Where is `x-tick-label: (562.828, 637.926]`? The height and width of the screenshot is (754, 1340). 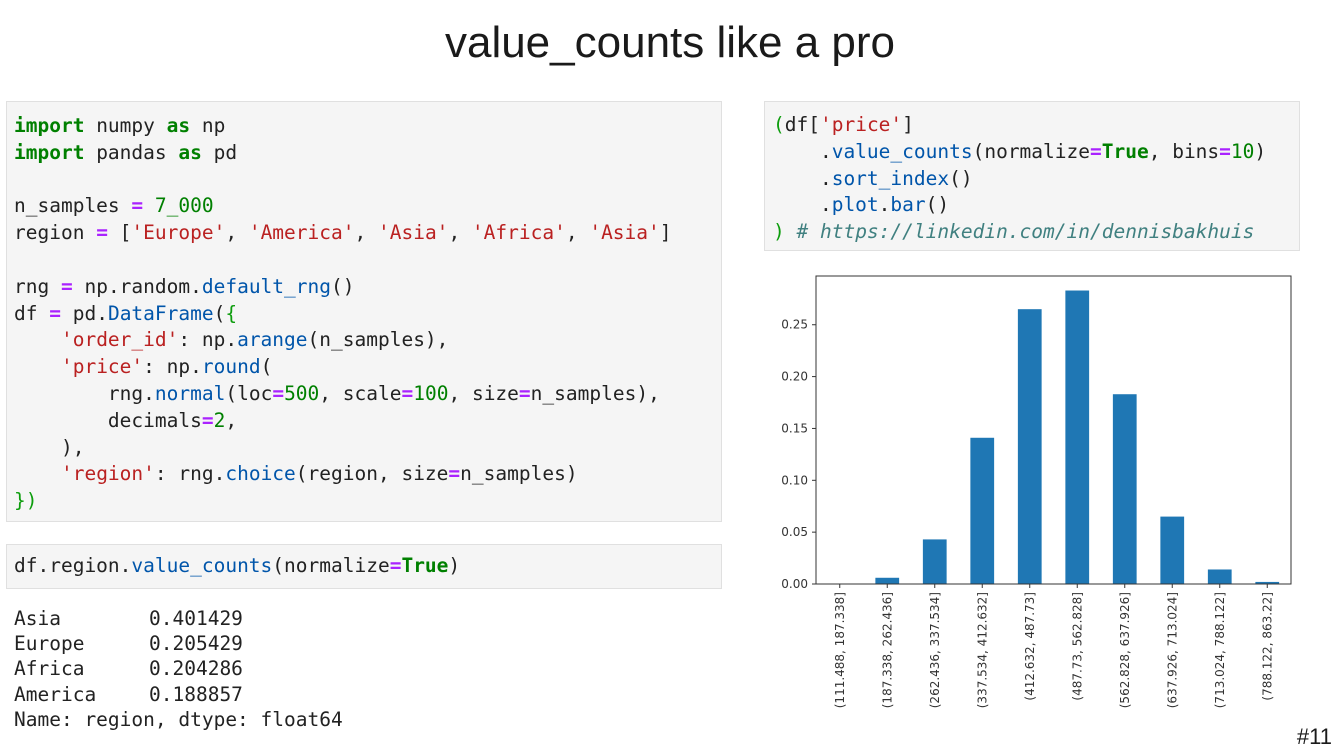 x-tick-label: (562.828, 637.926] is located at coordinates (1125, 650).